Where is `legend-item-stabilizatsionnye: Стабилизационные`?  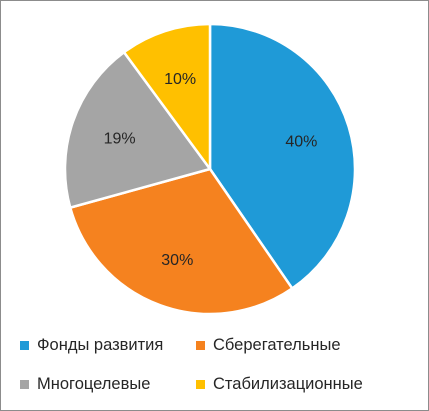
legend-item-stabilizatsionnye: Стабилизационные is located at coordinates (296, 384).